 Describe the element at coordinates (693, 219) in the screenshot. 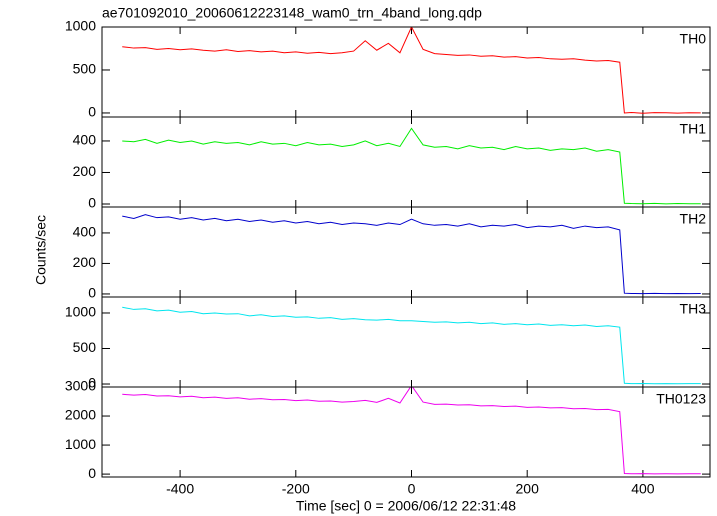

I see `series-label: TH2` at that location.